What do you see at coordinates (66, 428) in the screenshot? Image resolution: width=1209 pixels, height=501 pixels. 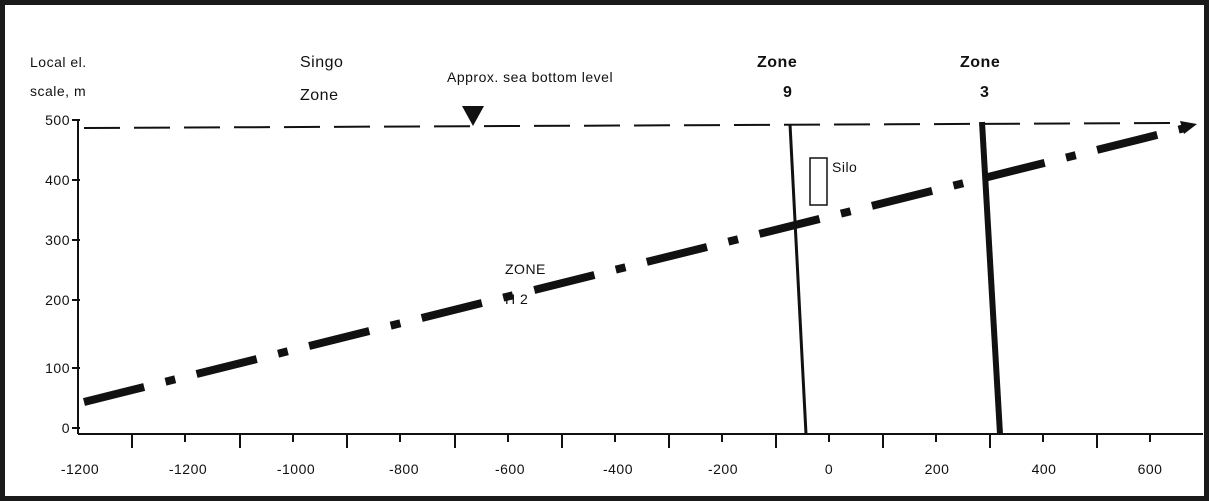 I see `y-label: 0` at bounding box center [66, 428].